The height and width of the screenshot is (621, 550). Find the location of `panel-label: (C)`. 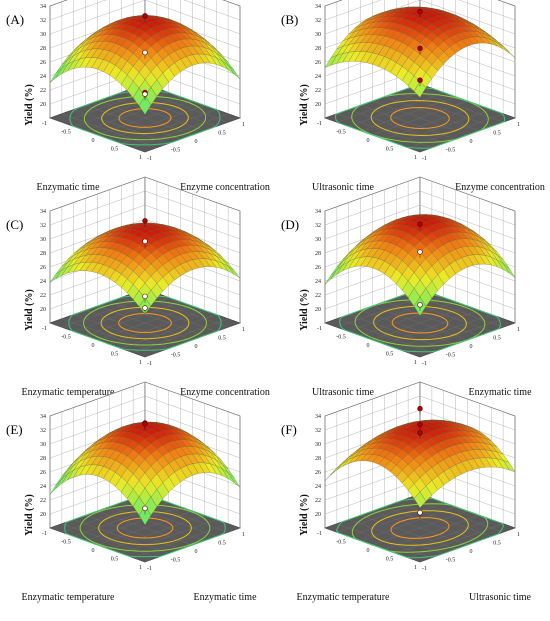

panel-label: (C) is located at coordinates (14, 224).